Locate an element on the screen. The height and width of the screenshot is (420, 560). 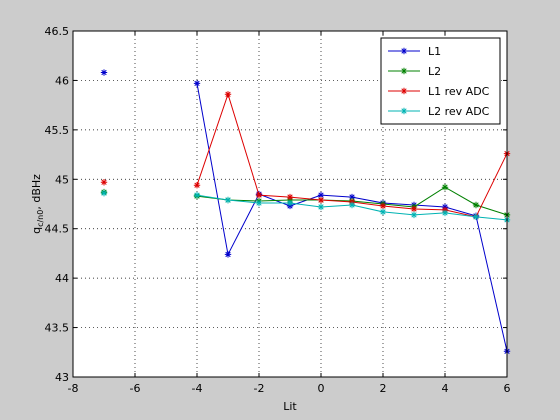
y-tick-label: 43.5 is located at coordinates (57, 328).